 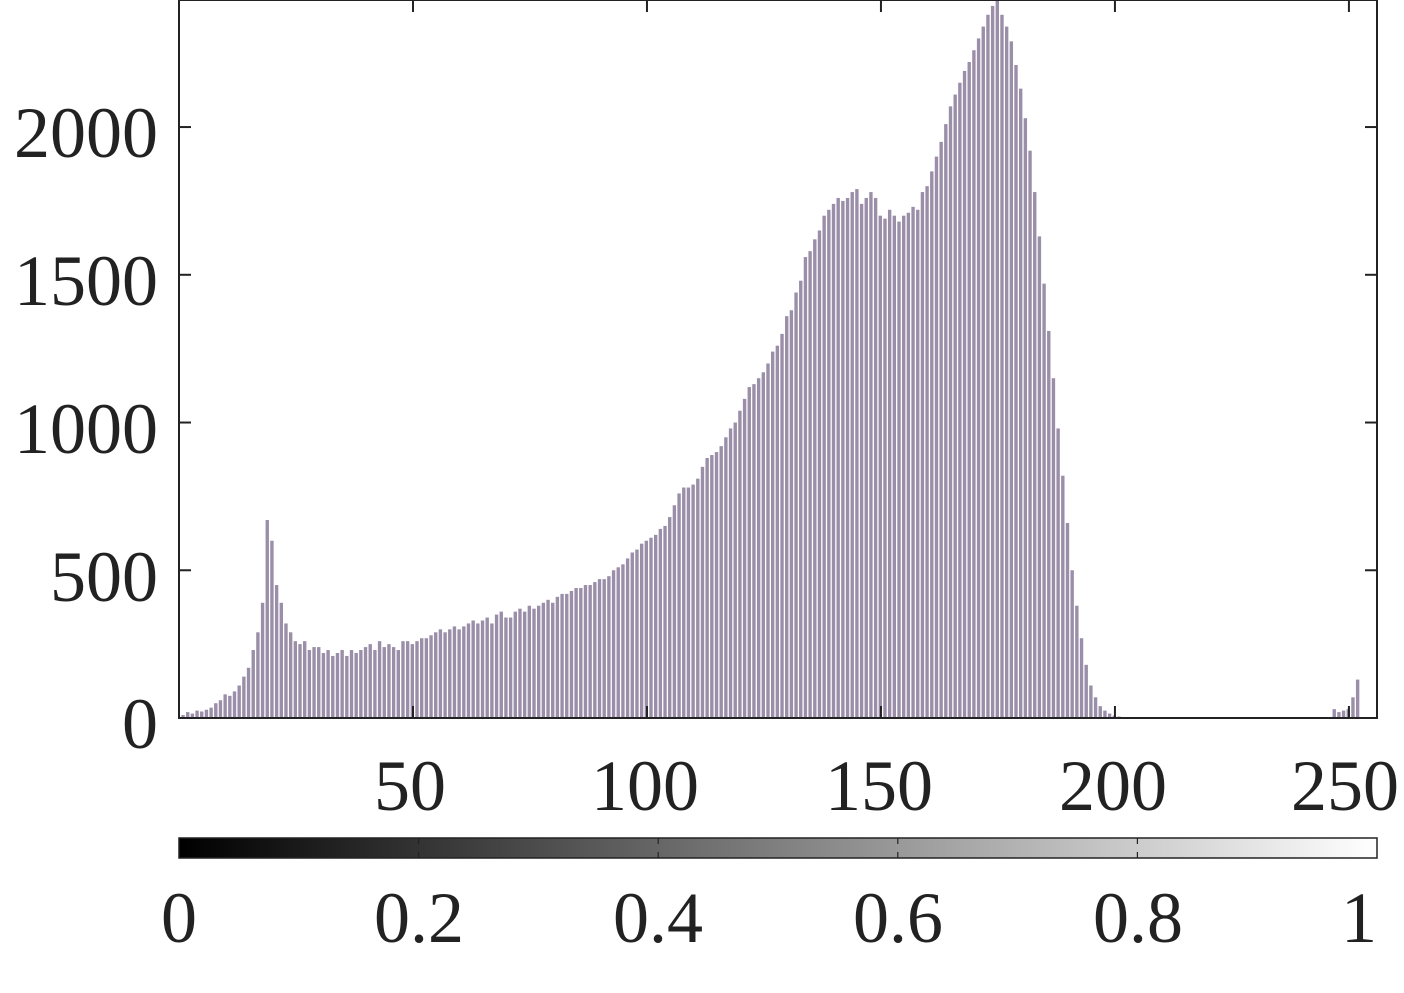 I want to click on colorbar-label-0-4: 0.4, so click(x=658, y=918).